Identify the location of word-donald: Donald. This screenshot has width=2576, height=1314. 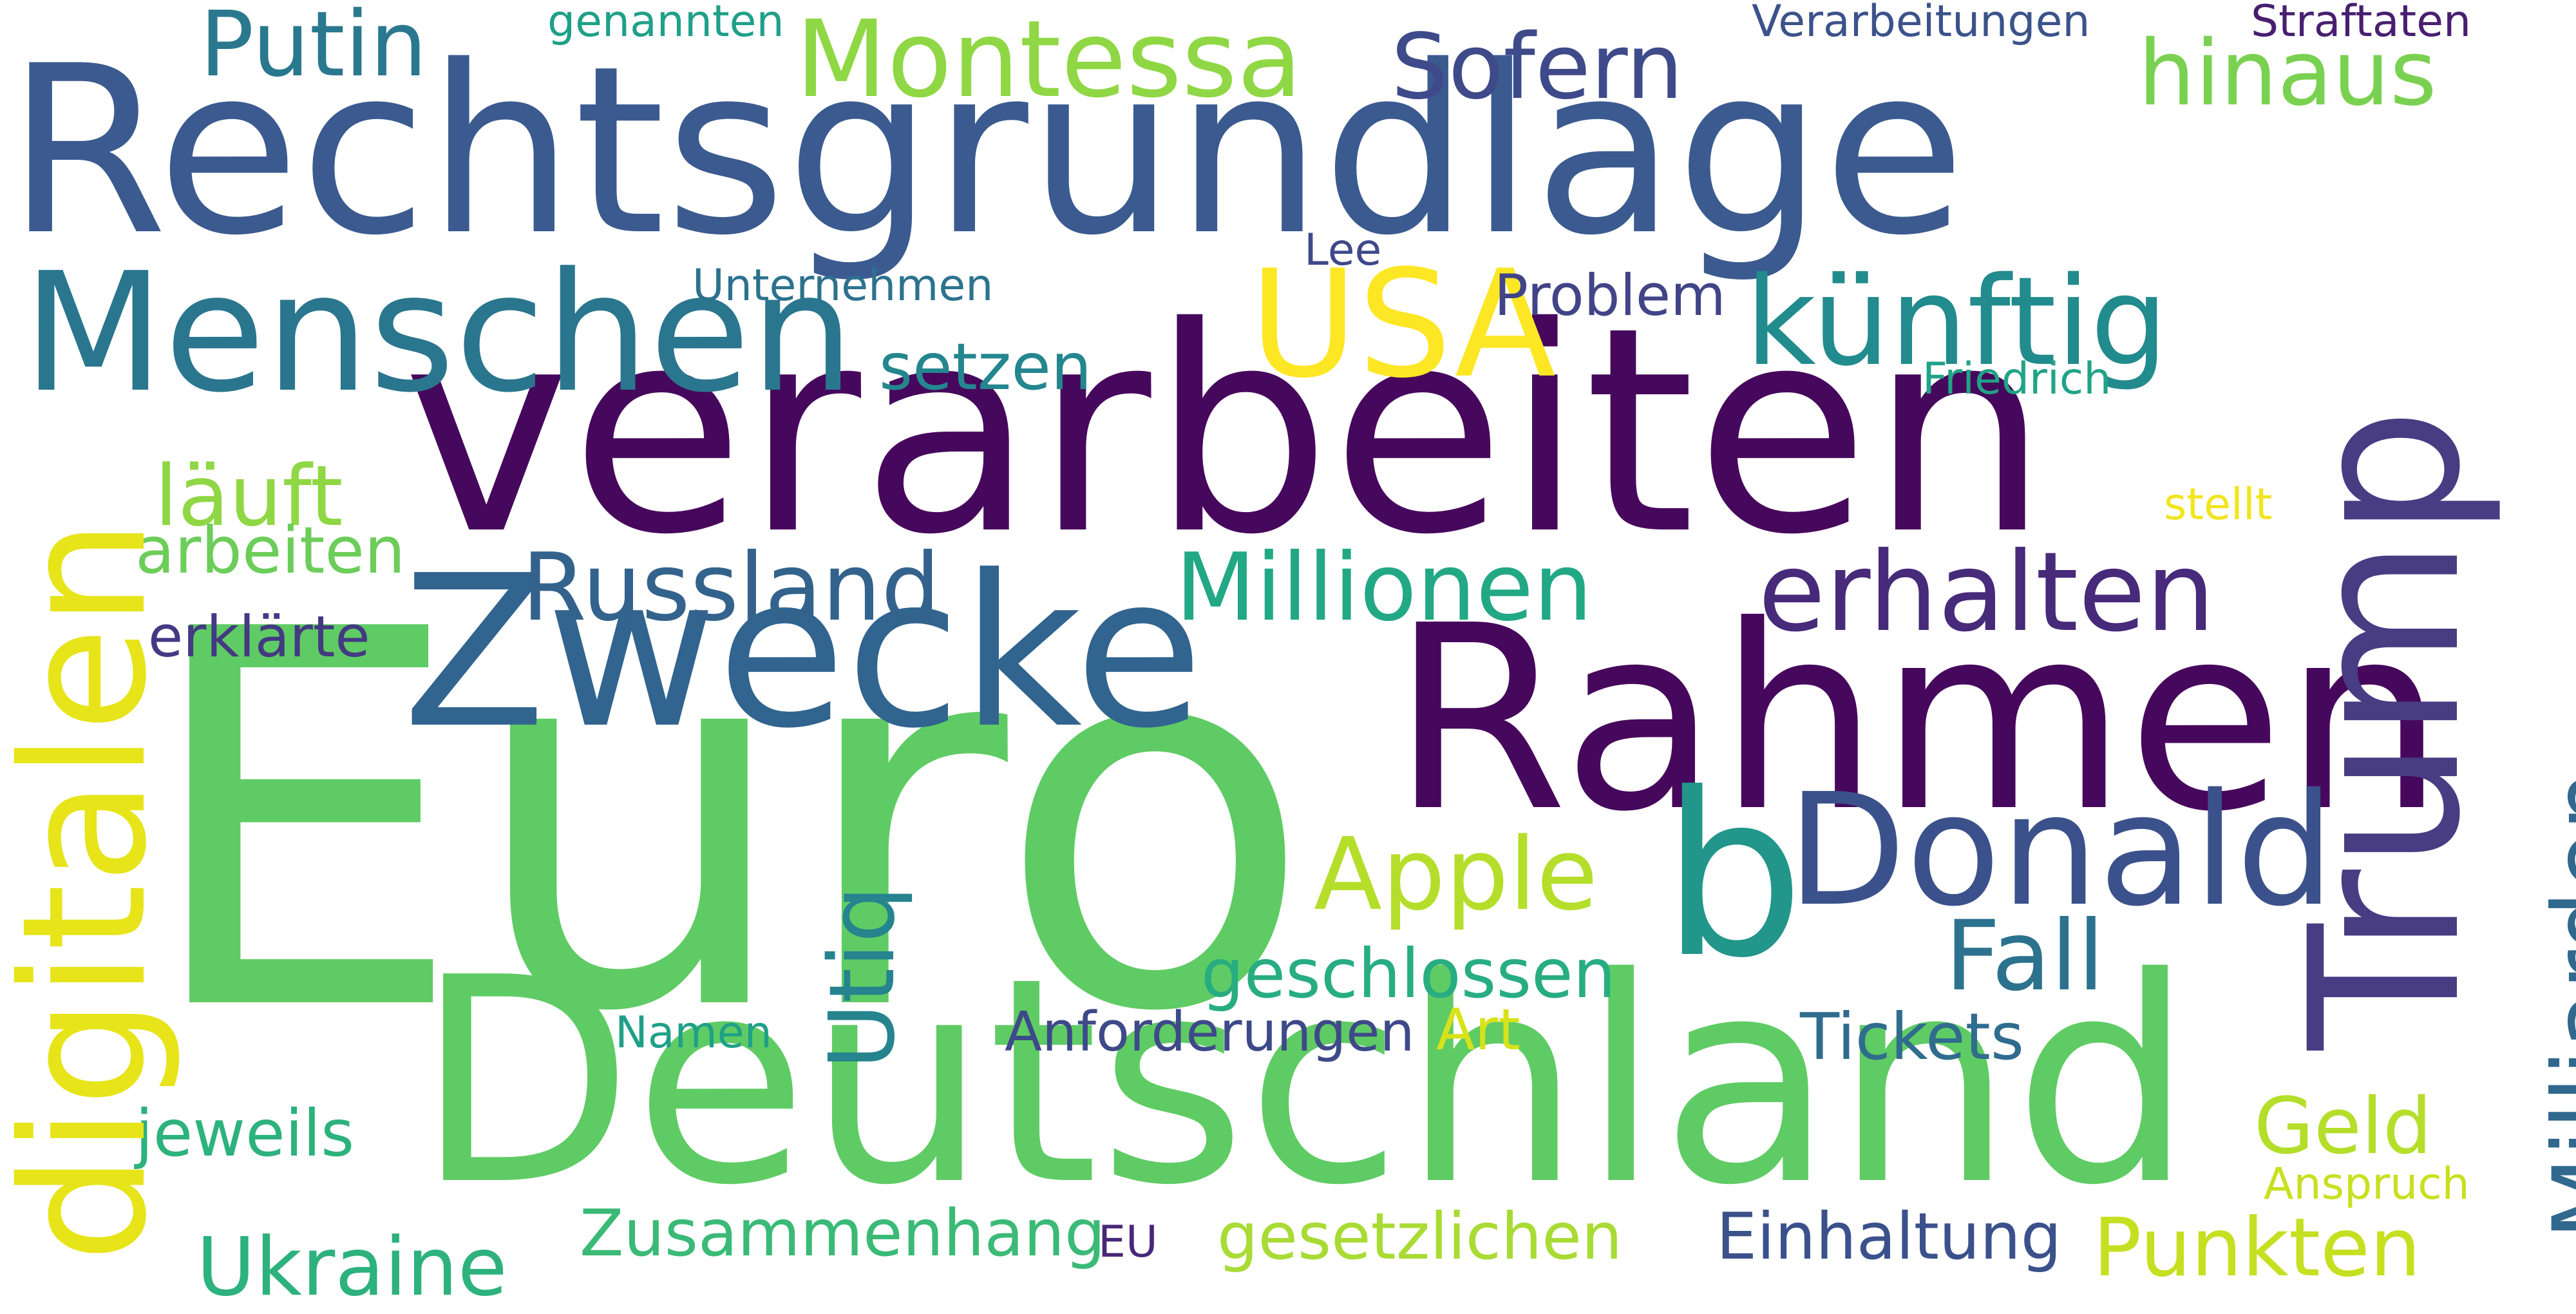
(2060, 850).